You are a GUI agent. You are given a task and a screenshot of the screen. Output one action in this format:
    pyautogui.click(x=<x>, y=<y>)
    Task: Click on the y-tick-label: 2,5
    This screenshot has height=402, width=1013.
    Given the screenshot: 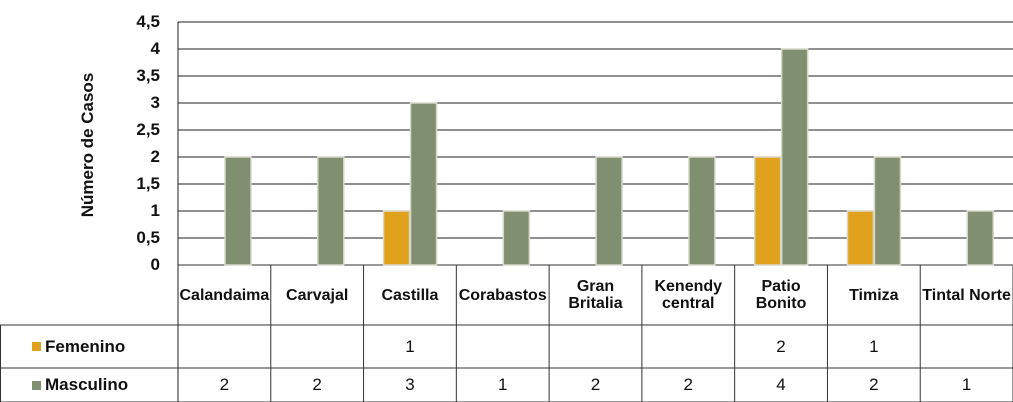 What is the action you would take?
    pyautogui.click(x=148, y=129)
    